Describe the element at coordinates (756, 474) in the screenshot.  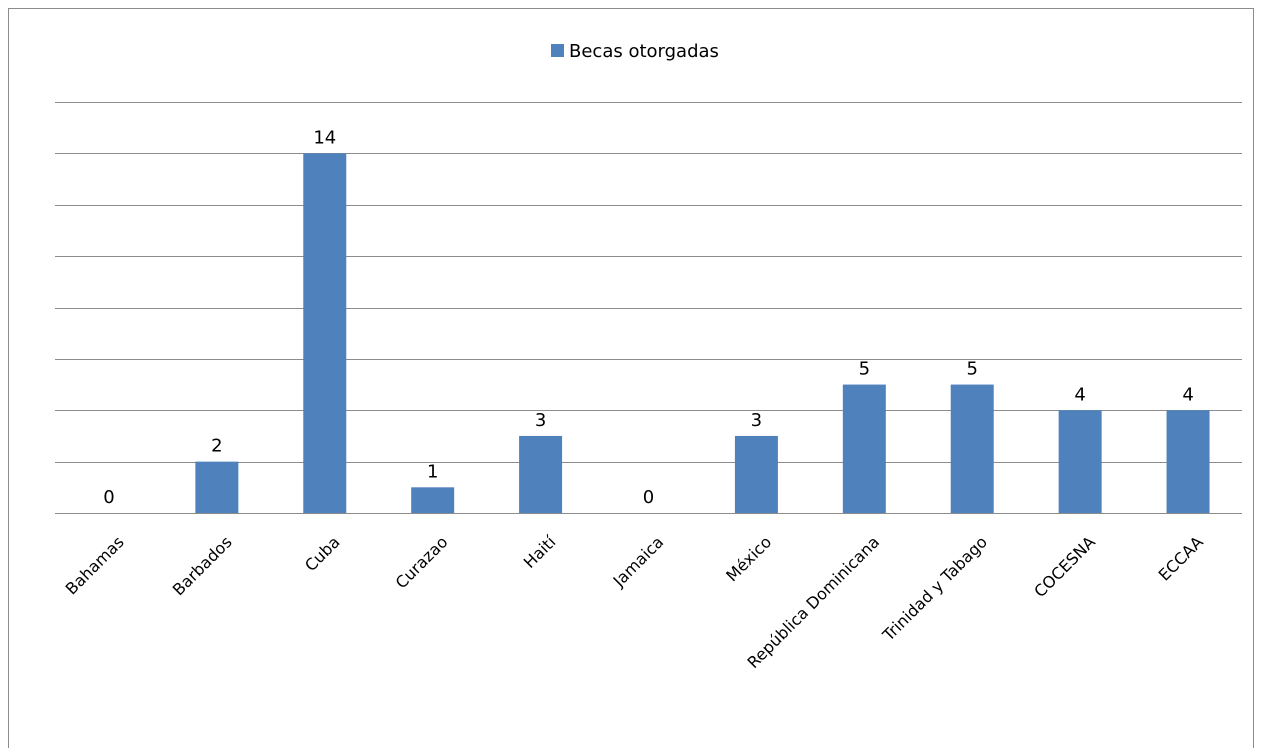
I see `bar-m-xico` at that location.